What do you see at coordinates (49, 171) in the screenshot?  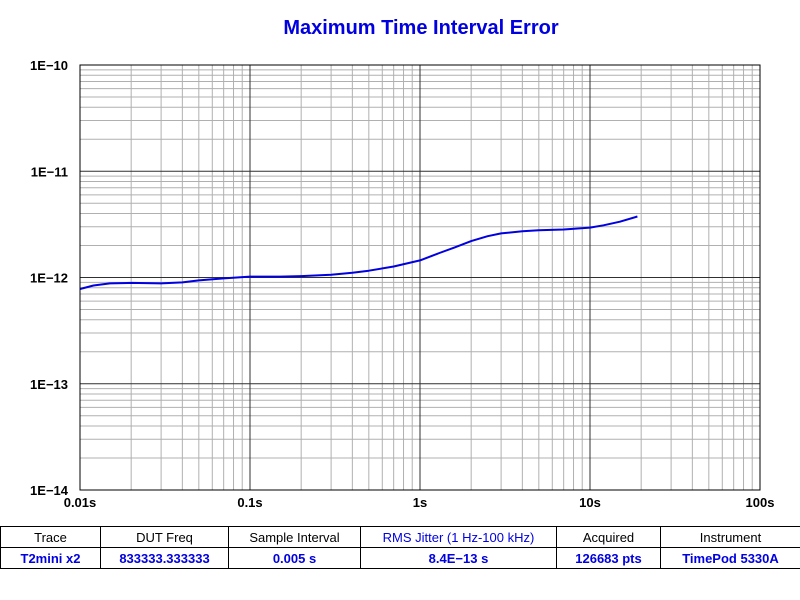 I see `y-tick-label: 1E−11` at bounding box center [49, 171].